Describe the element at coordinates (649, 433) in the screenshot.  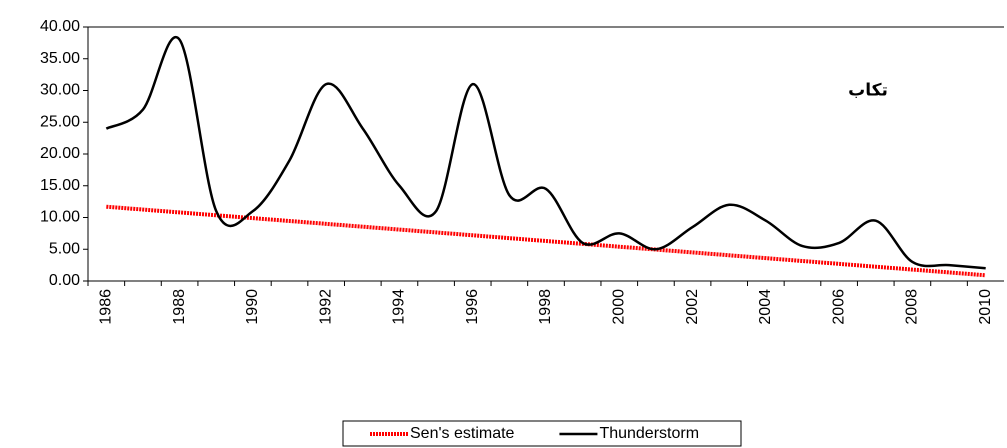
I see `legend-label: Thunderstorm` at that location.